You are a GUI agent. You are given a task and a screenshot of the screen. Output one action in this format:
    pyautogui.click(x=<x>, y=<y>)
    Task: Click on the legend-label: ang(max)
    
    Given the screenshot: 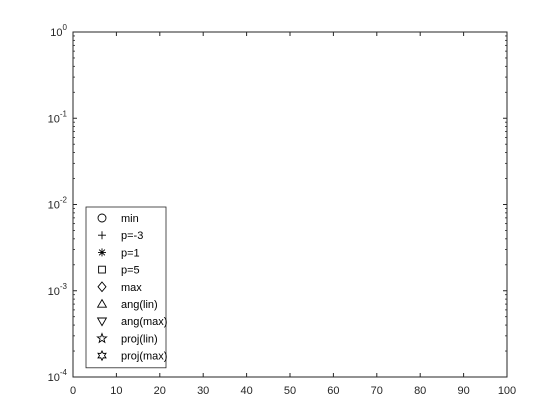 What is the action you would take?
    pyautogui.click(x=144, y=322)
    